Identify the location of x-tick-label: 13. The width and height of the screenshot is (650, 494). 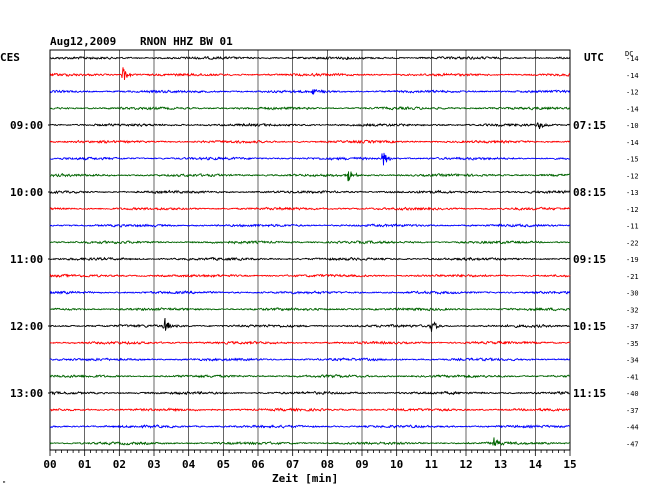
(500, 464).